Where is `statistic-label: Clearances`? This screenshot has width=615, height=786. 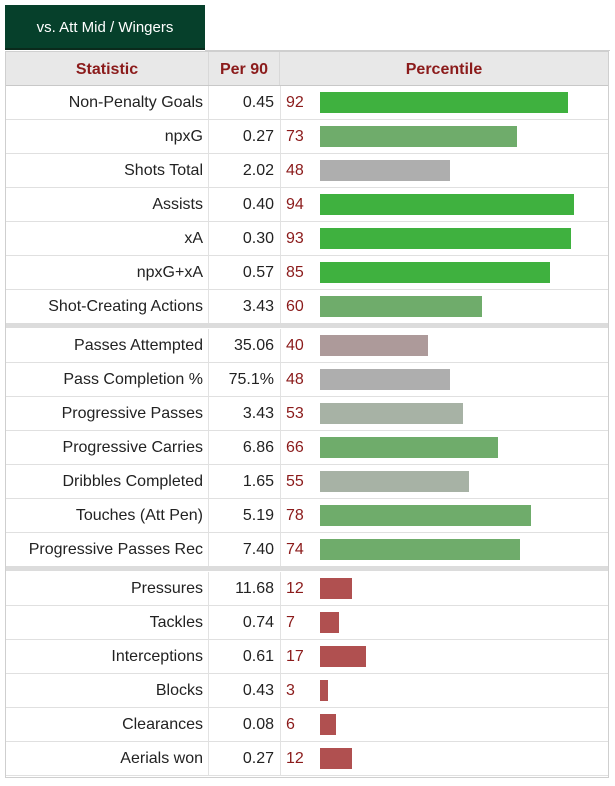 statistic-label: Clearances is located at coordinates (162, 724).